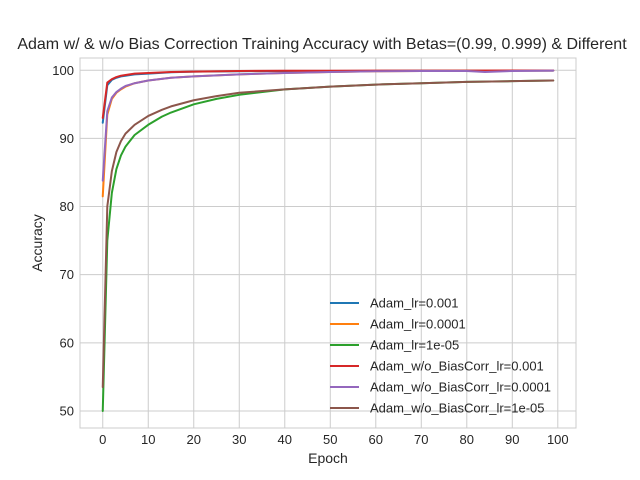  What do you see at coordinates (67, 138) in the screenshot?
I see `y-tick-label: 90` at bounding box center [67, 138].